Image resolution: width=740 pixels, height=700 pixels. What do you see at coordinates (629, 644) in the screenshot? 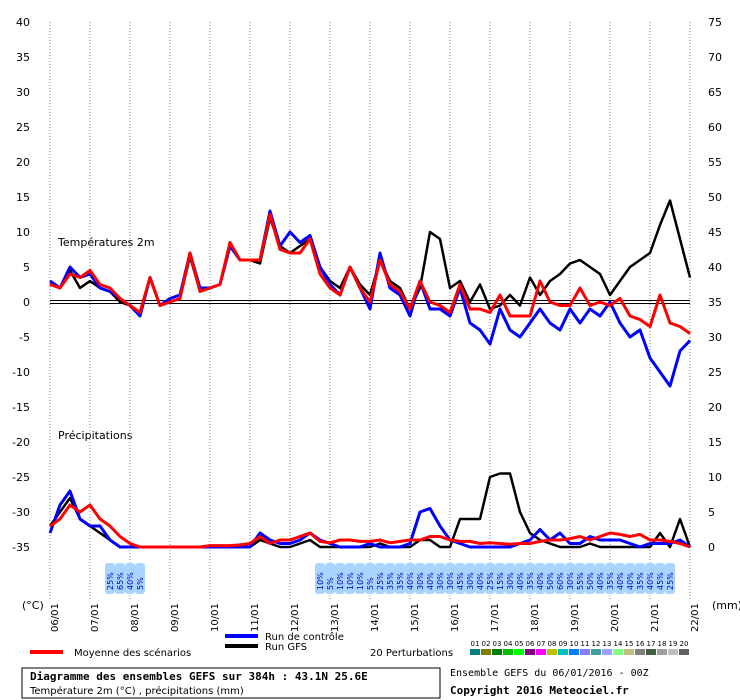
I see `legend-label: 15` at bounding box center [629, 644].